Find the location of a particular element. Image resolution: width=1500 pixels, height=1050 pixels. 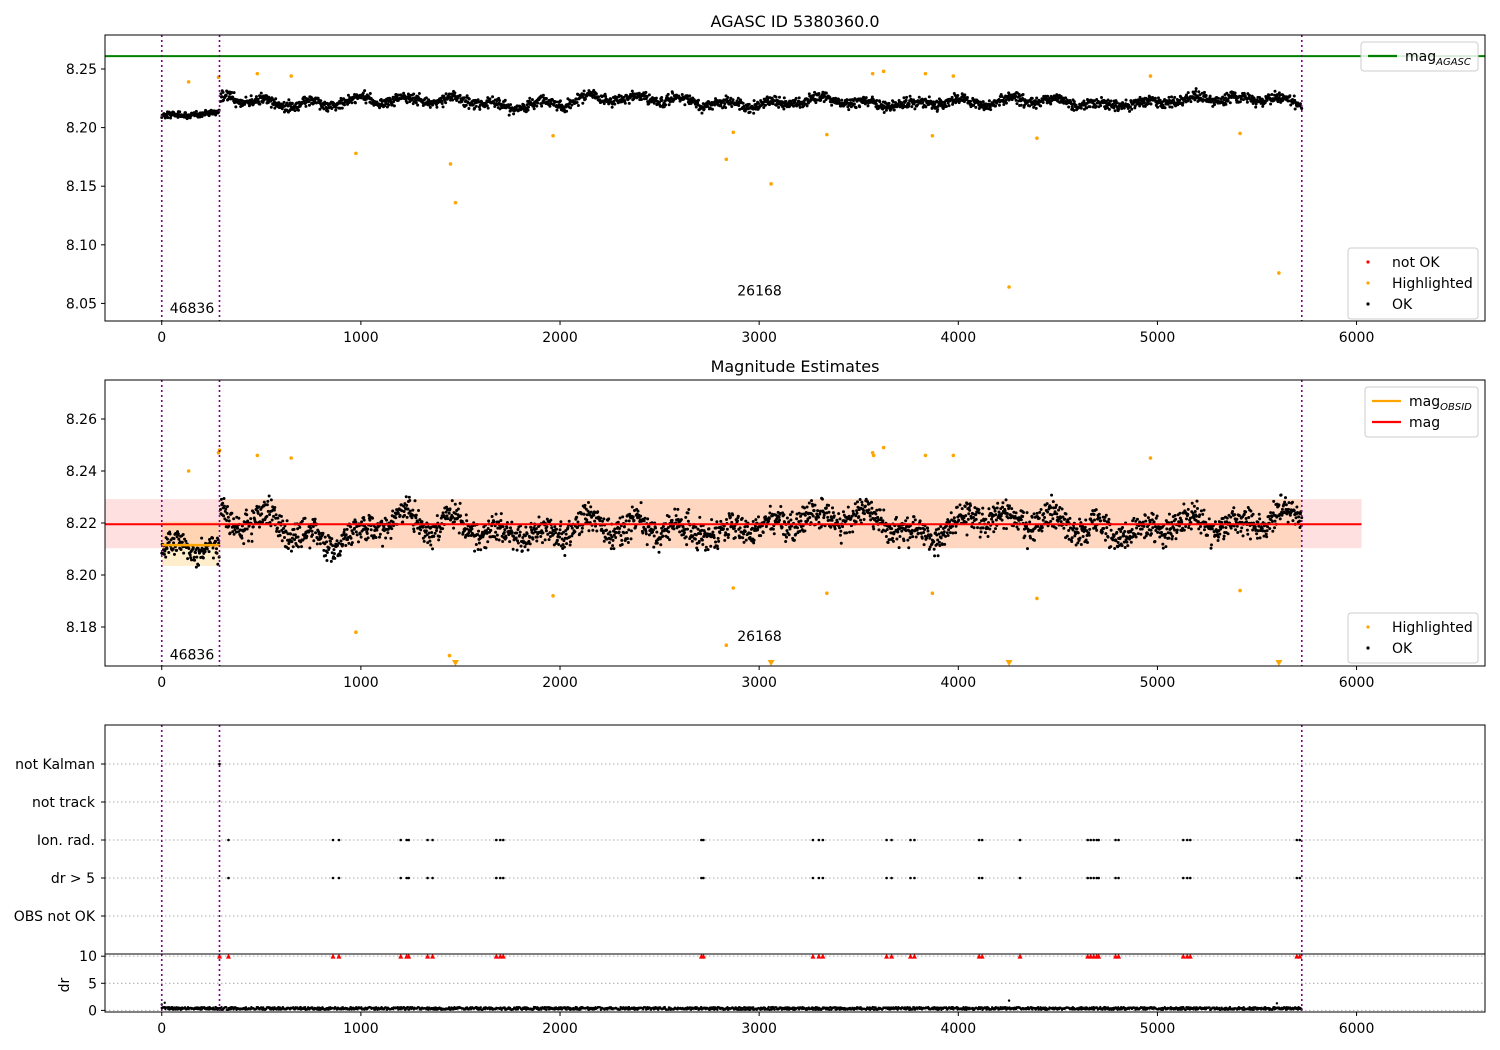

x-tick-label: 0 is located at coordinates (161, 338).